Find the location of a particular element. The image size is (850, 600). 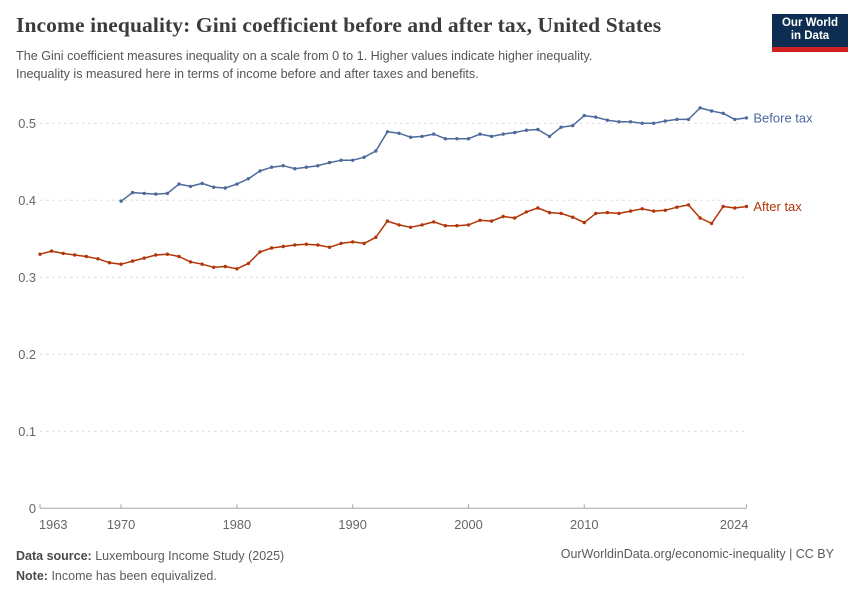

note-line: Note: Income has been equivalized. is located at coordinates (150, 577).